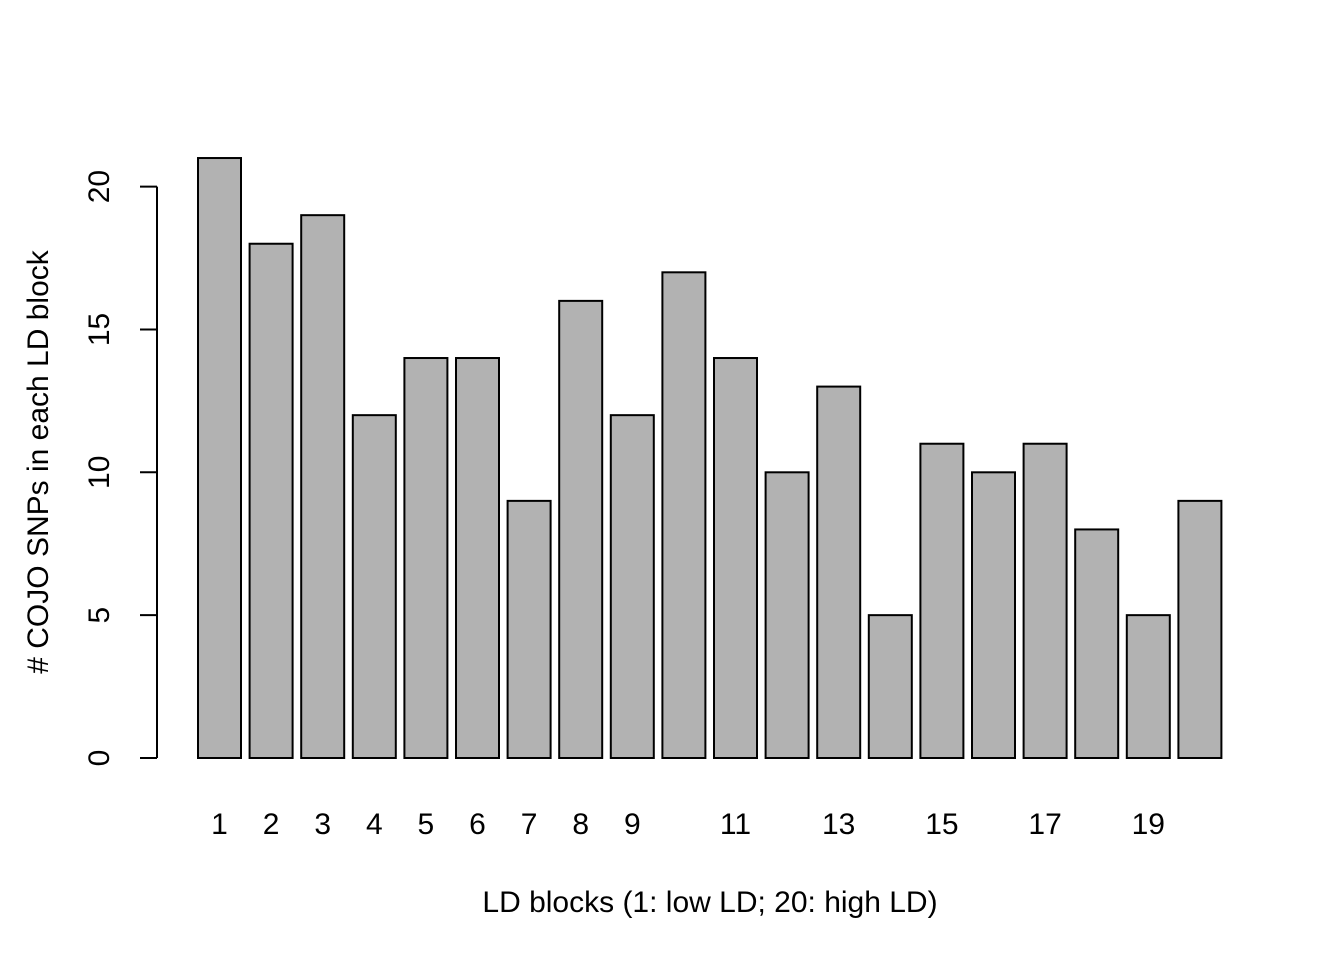 Image resolution: width=1344 pixels, height=960 pixels. Describe the element at coordinates (709, 902) in the screenshot. I see `x-axis-label: LD blocks (1: low LD; 20: high LD)` at that location.